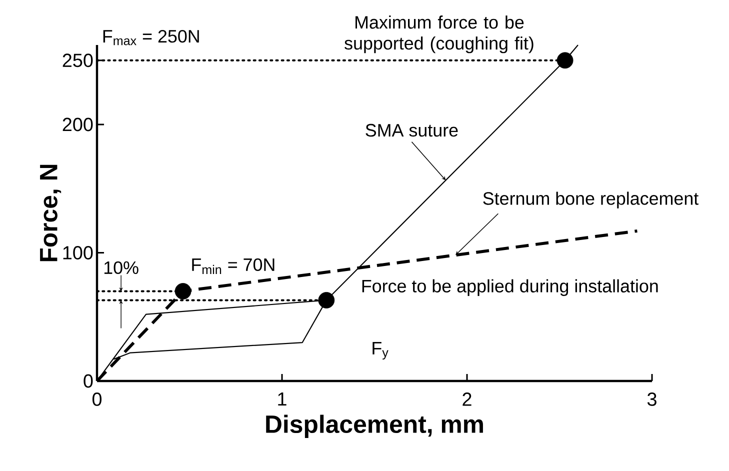 The height and width of the screenshot is (471, 729). Describe the element at coordinates (651, 399) in the screenshot. I see `x-tick-label: 3` at that location.